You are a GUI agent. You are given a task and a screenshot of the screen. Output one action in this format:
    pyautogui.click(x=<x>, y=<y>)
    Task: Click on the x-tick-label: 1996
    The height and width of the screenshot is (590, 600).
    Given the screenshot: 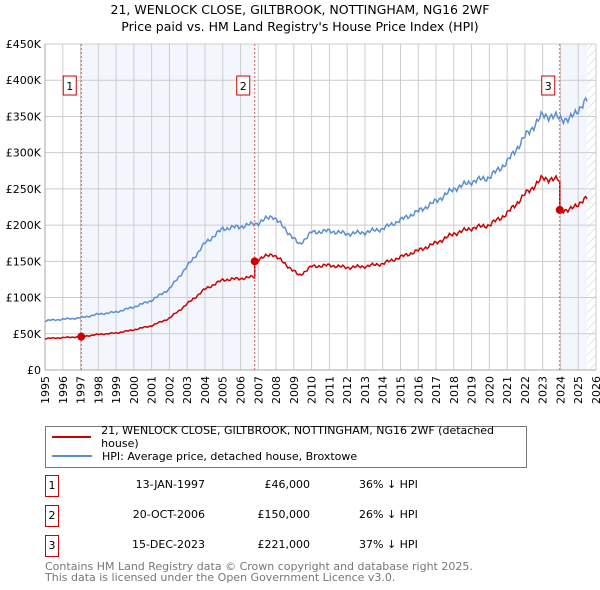 What is the action you would take?
    pyautogui.click(x=63, y=390)
    